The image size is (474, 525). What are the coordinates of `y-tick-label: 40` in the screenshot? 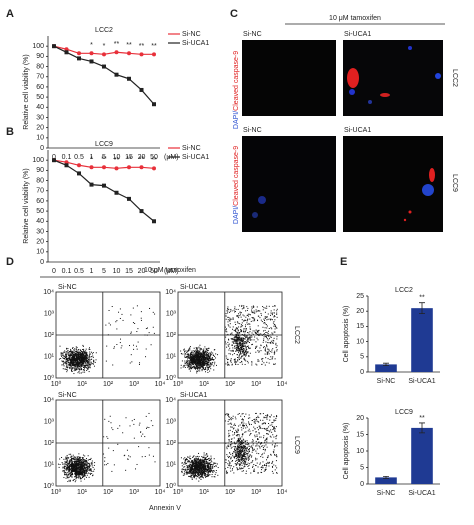 It's located at (40, 107).